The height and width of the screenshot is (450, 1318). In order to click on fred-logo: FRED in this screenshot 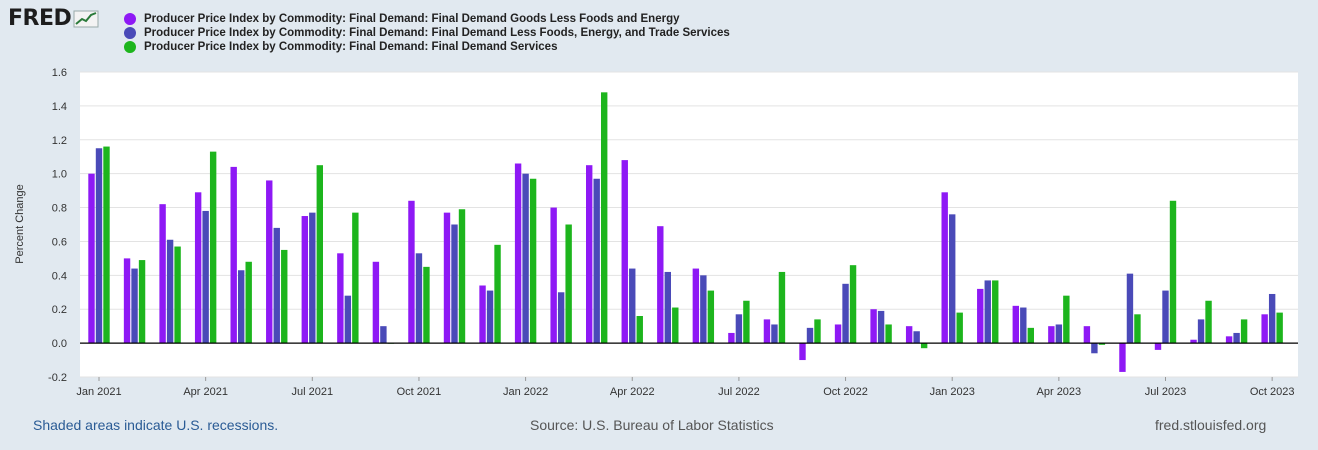, I will do `click(53, 18)`.